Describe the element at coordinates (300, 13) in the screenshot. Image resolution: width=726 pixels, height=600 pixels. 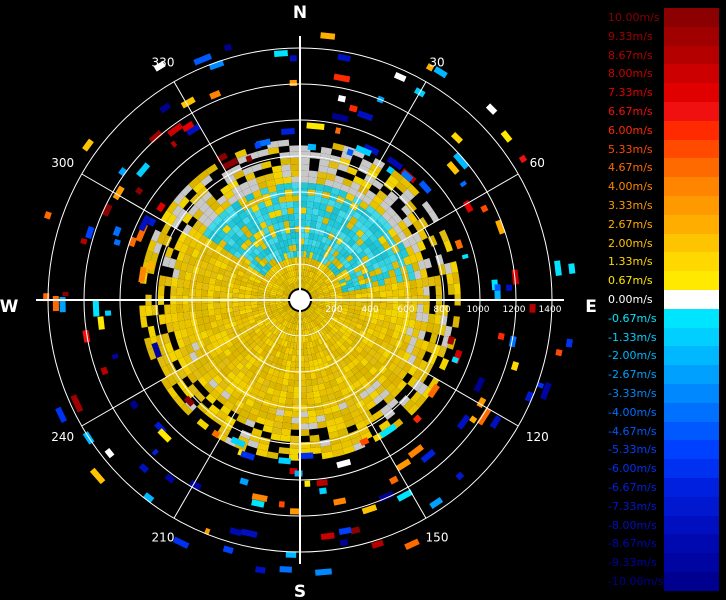
I see `compass-label: N` at that location.